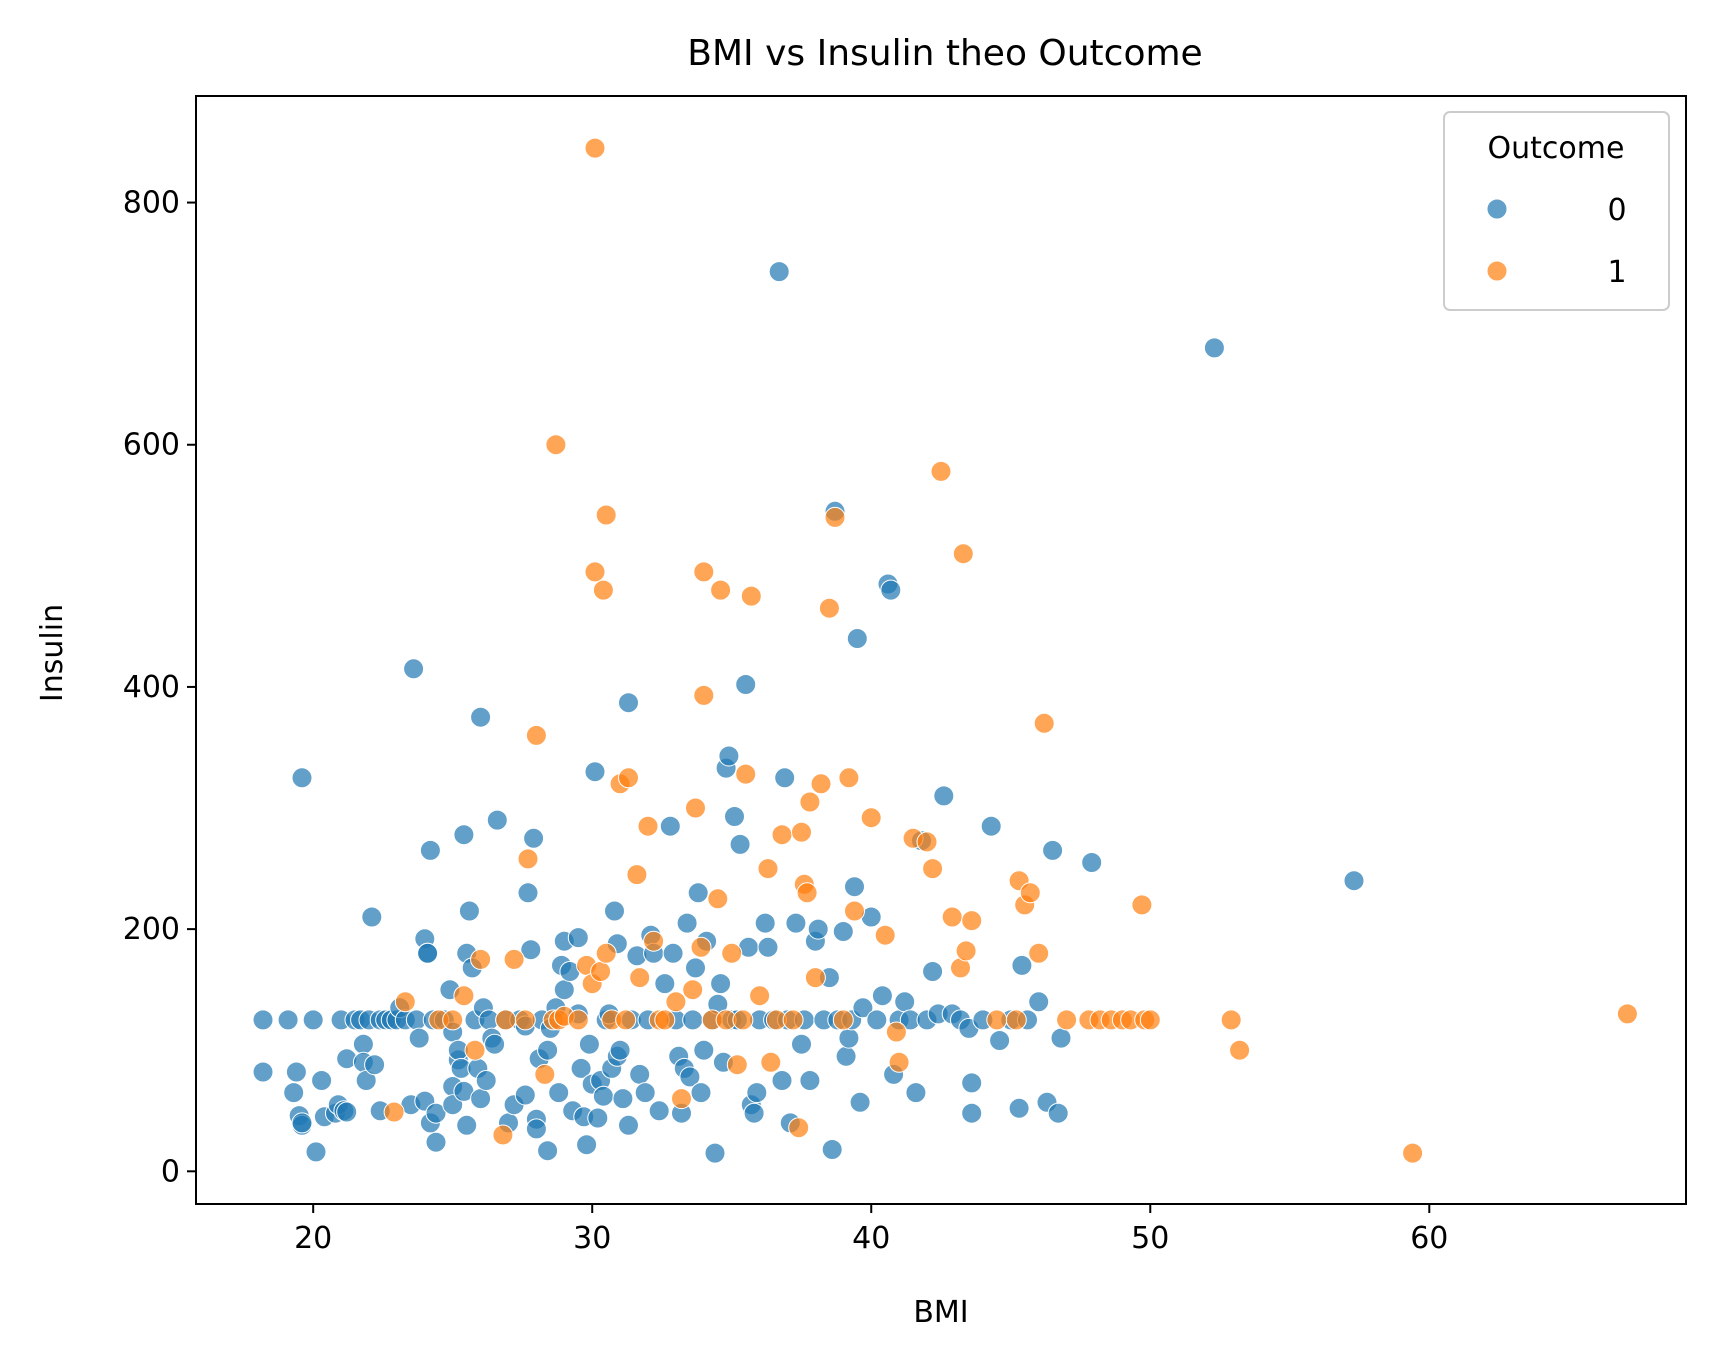 This screenshot has height=1357, width=1713. What do you see at coordinates (151, 687) in the screenshot?
I see `y-tick-label: 400` at bounding box center [151, 687].